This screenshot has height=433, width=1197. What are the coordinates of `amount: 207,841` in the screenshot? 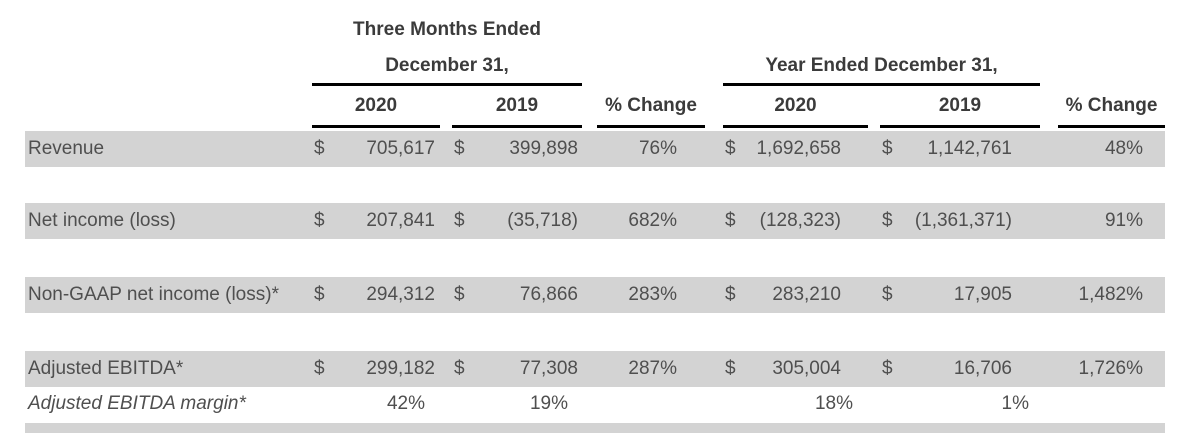 It's located at (400, 220).